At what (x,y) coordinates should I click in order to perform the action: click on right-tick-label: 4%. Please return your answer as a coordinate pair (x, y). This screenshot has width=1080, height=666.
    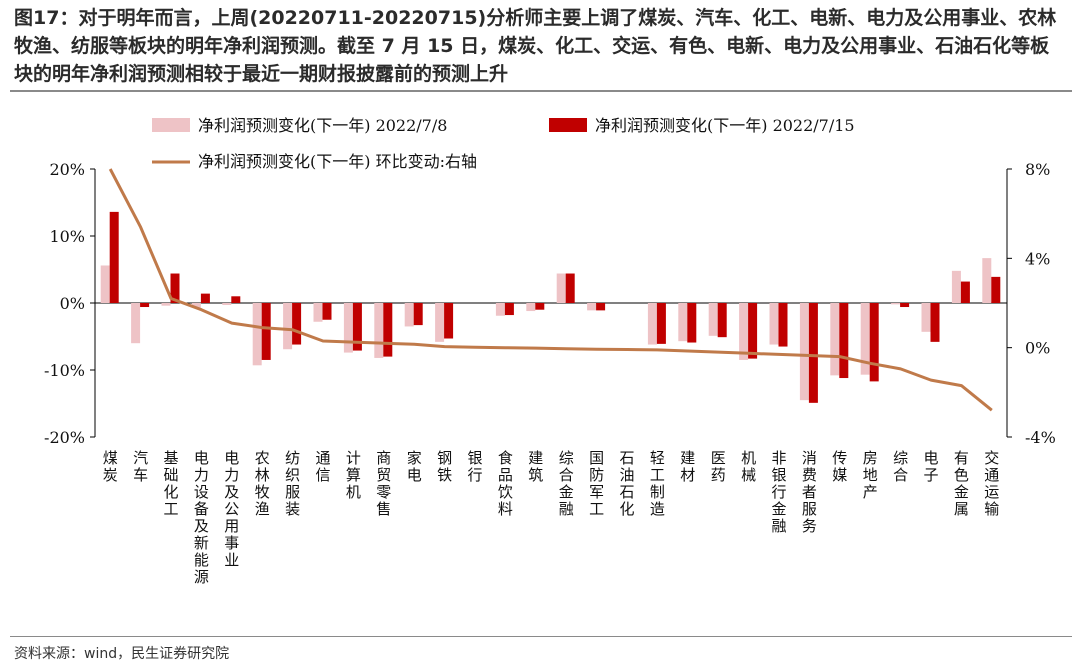
    Looking at the image, I should click on (1037, 258).